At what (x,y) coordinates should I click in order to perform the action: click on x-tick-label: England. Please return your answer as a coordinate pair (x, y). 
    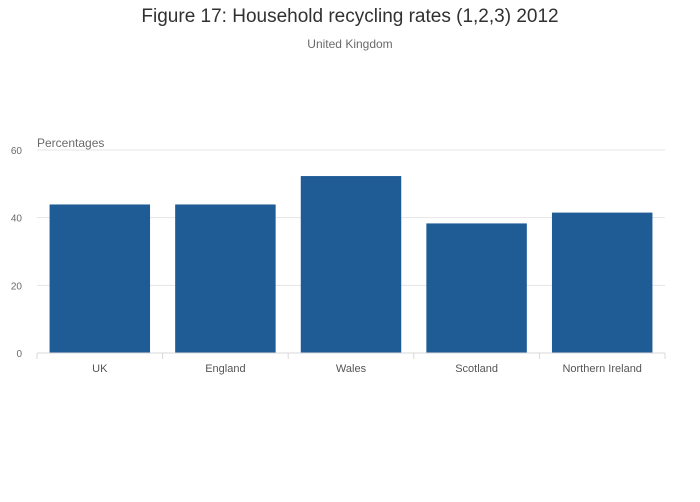
    Looking at the image, I should click on (225, 369).